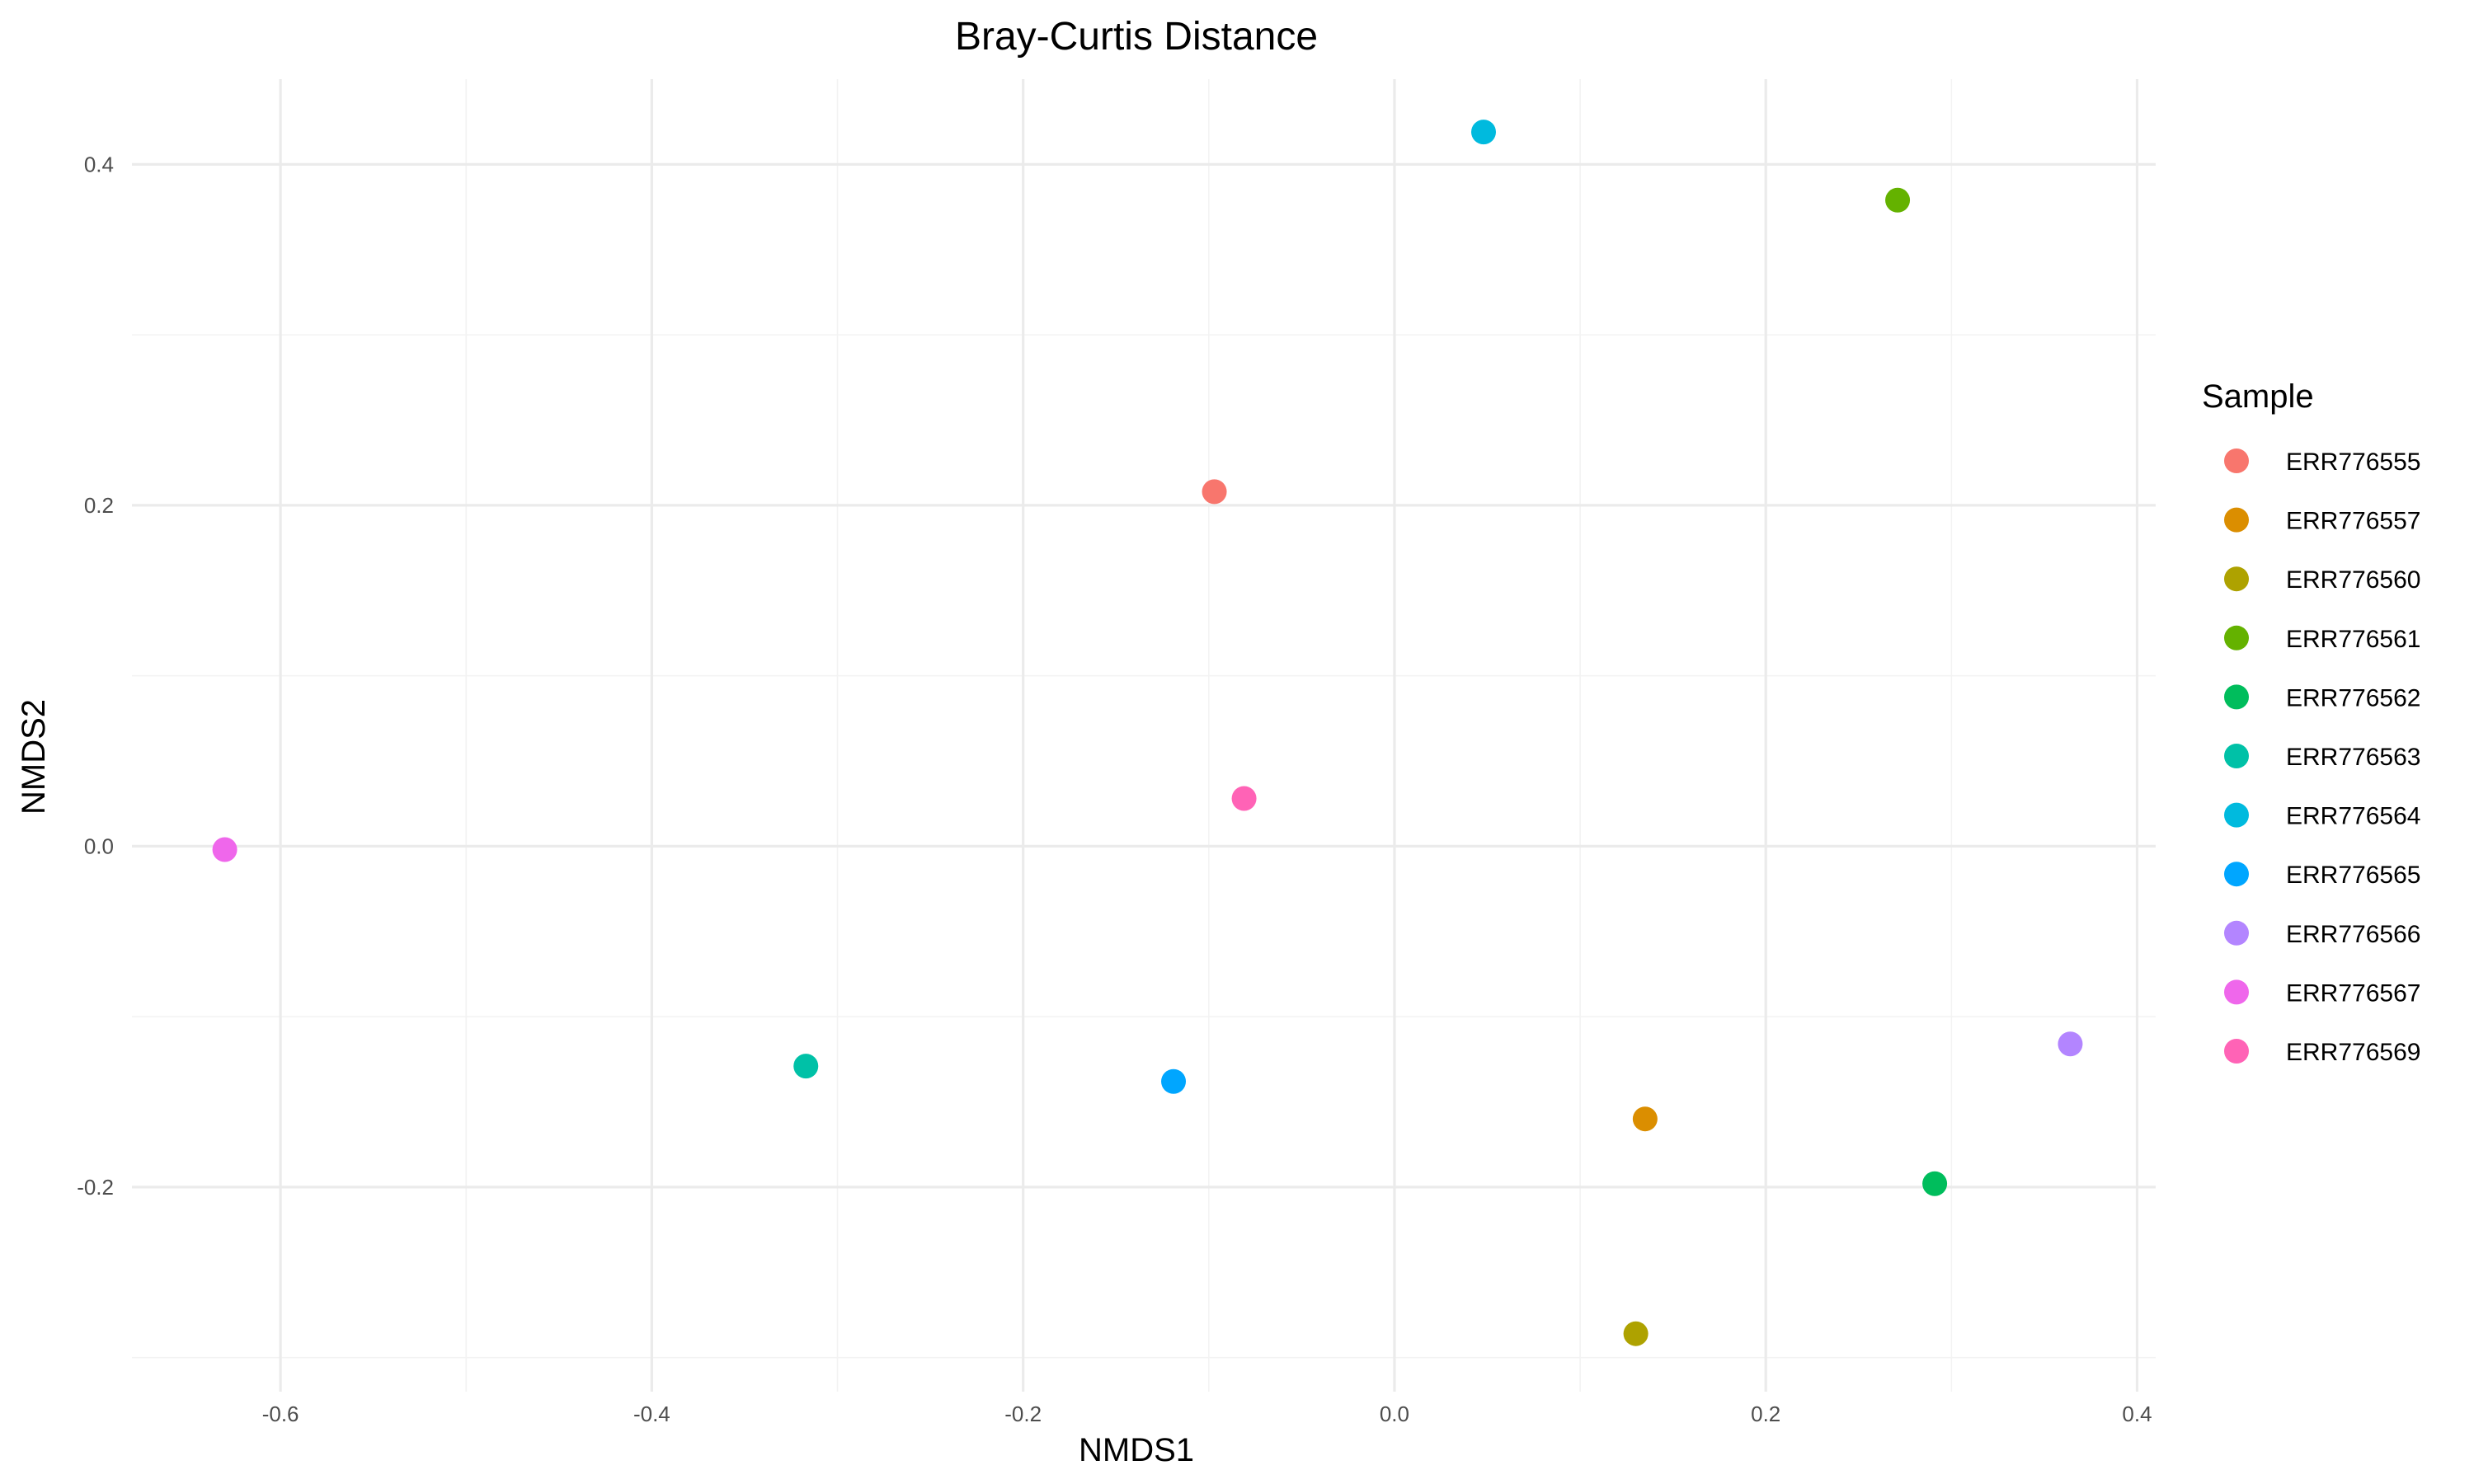 The width and height of the screenshot is (2474, 1484). I want to click on data-point-ERR776561, so click(1898, 200).